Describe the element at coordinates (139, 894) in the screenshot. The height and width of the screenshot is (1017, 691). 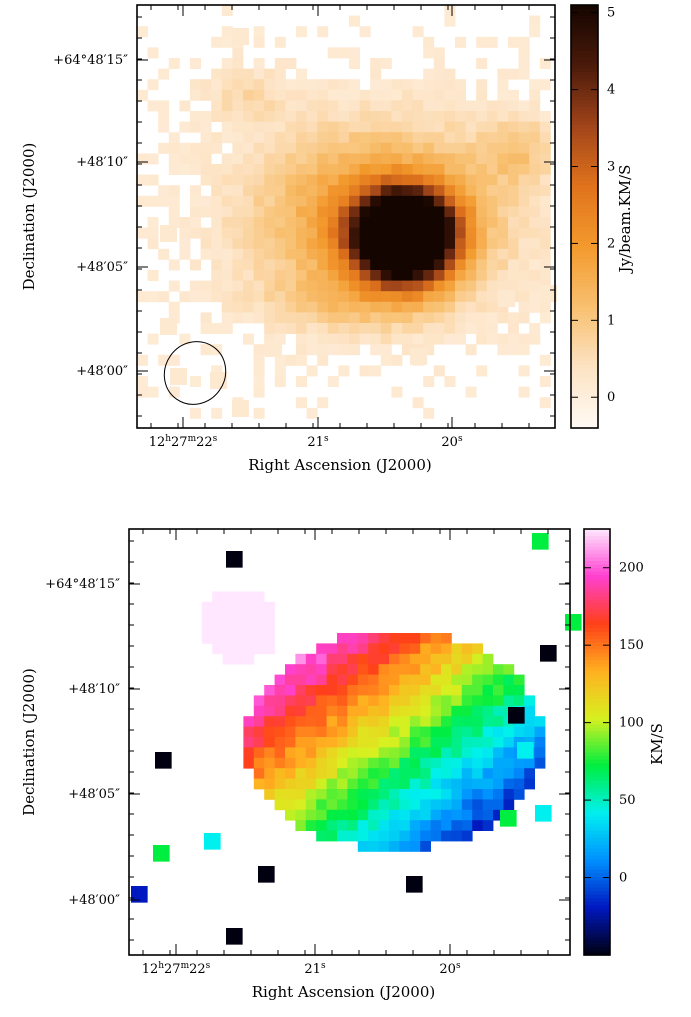
I see `isolated-pixel` at that location.